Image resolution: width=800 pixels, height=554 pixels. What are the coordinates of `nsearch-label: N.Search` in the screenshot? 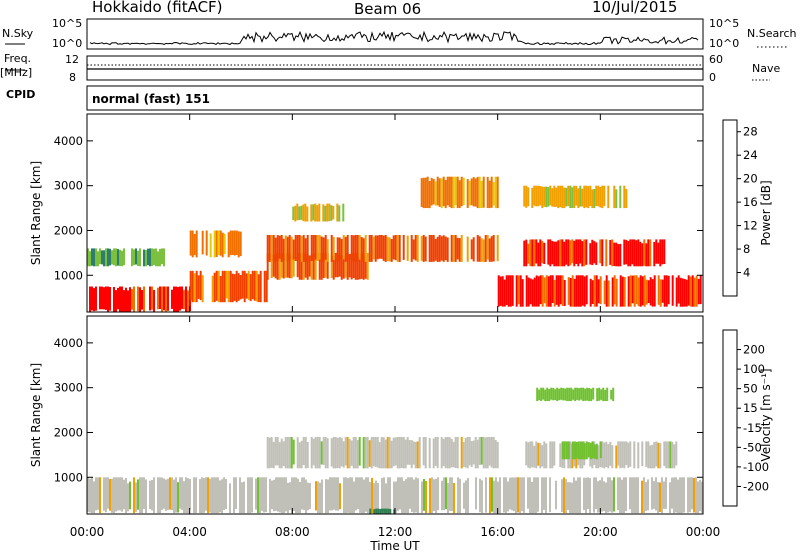 It's located at (772, 33).